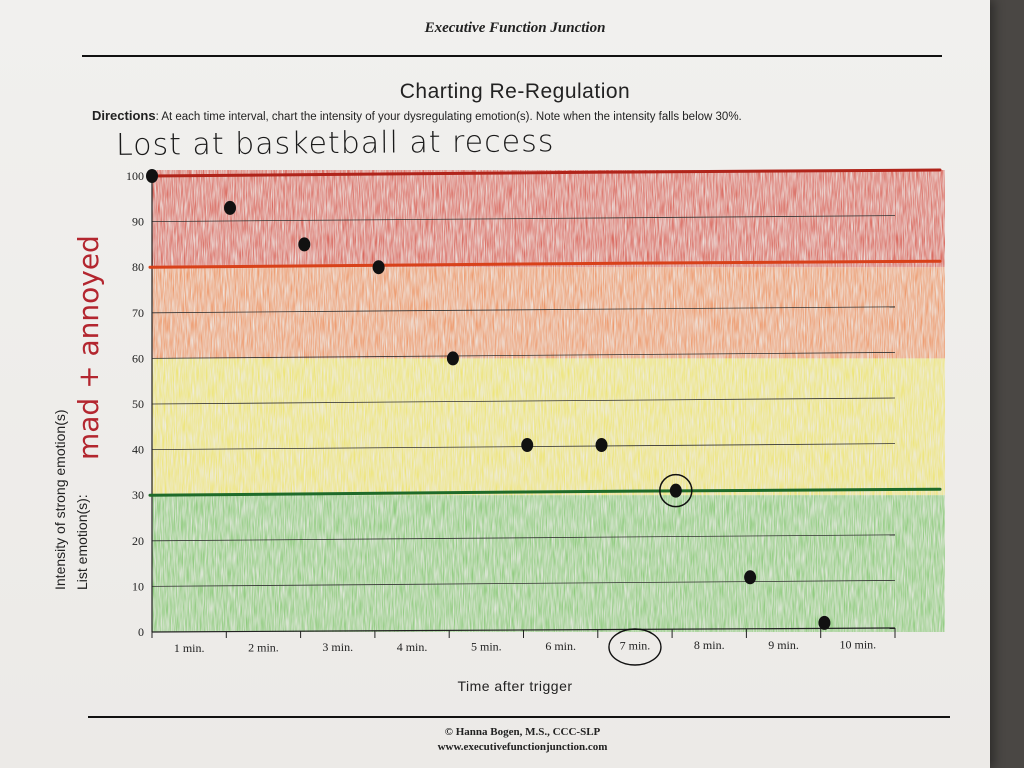 This screenshot has height=768, width=1024. What do you see at coordinates (138, 313) in the screenshot?
I see `y-tick-label: 70` at bounding box center [138, 313].